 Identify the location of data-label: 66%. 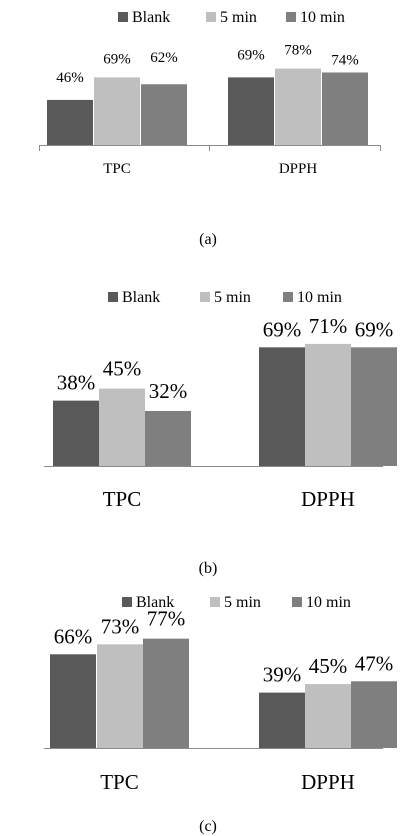
(73, 636).